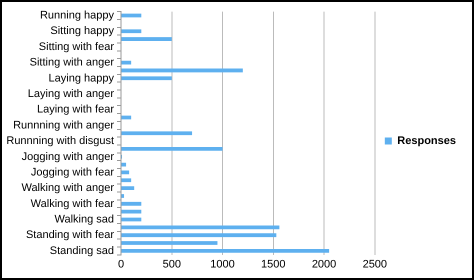  What do you see at coordinates (75, 110) in the screenshot?
I see `y-tick-label: Laying with fear` at bounding box center [75, 110].